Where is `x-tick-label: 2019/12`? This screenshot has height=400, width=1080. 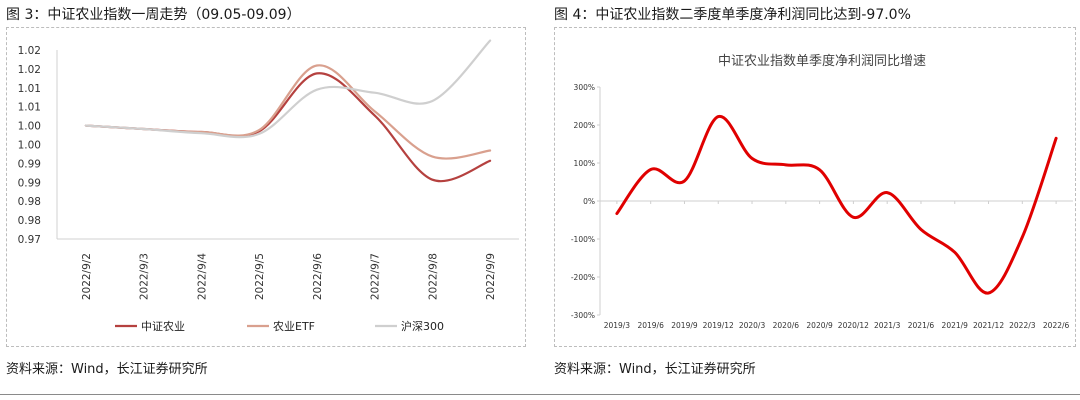 x-tick-label: 2019/12 is located at coordinates (718, 325).